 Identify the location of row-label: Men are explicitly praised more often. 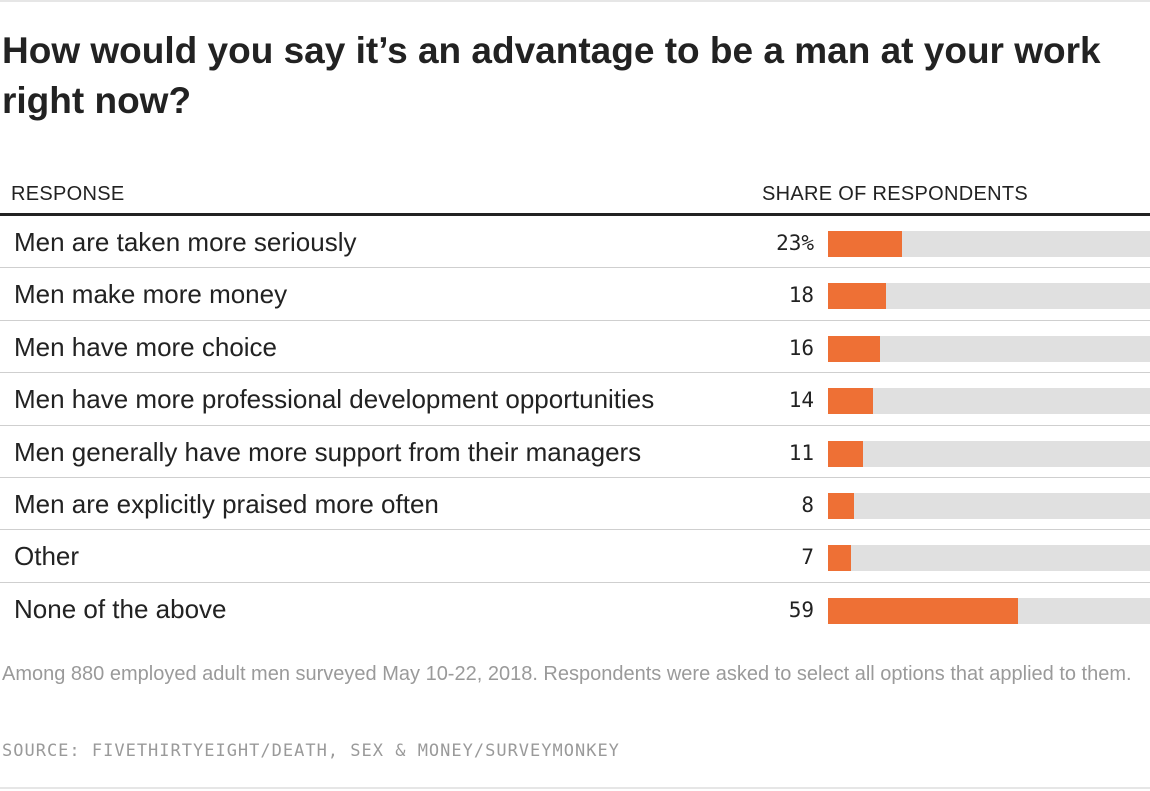
(226, 503).